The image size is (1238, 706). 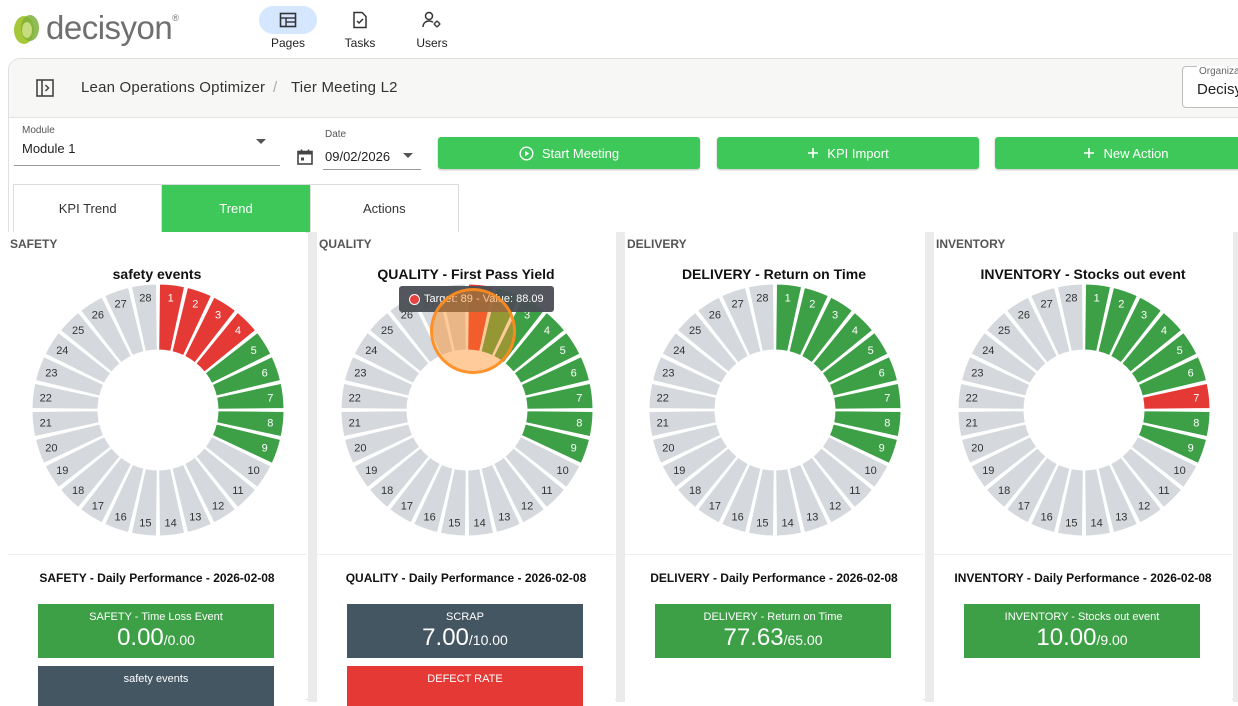 I want to click on tab-actions: Actions, so click(x=384, y=208).